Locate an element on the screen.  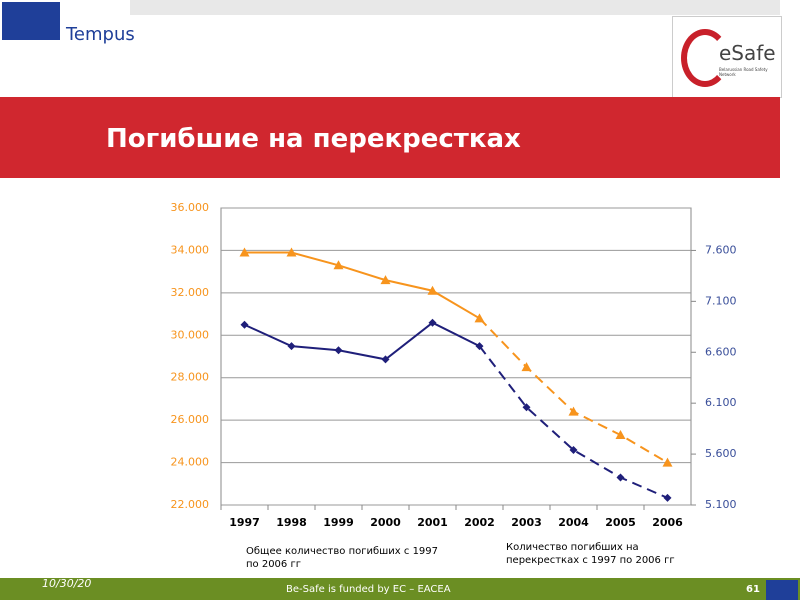
y-tick-label: 22.000 is located at coordinates (190, 504).